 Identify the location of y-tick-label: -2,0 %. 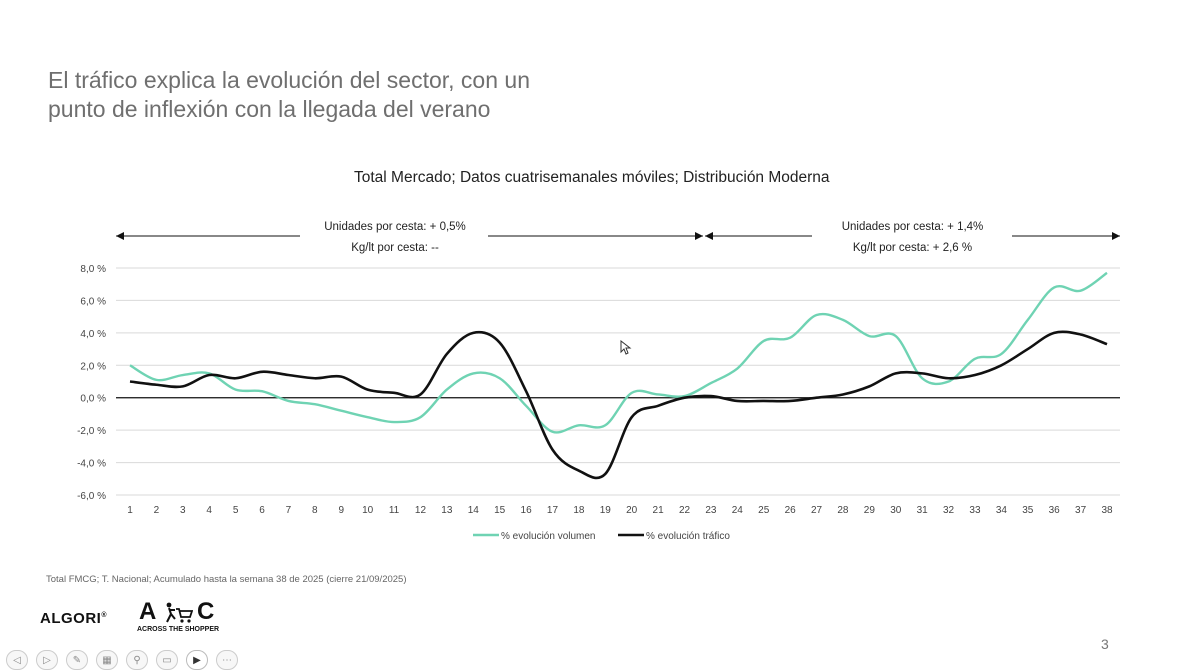
(91, 431).